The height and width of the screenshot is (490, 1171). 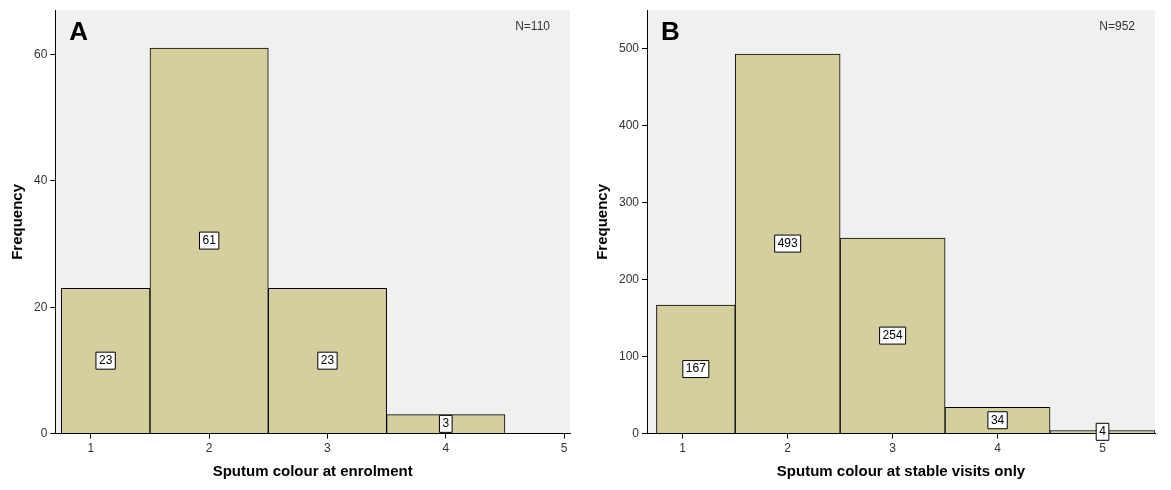 What do you see at coordinates (312, 471) in the screenshot?
I see `x-axis-title: Sputum colour at enrolment` at bounding box center [312, 471].